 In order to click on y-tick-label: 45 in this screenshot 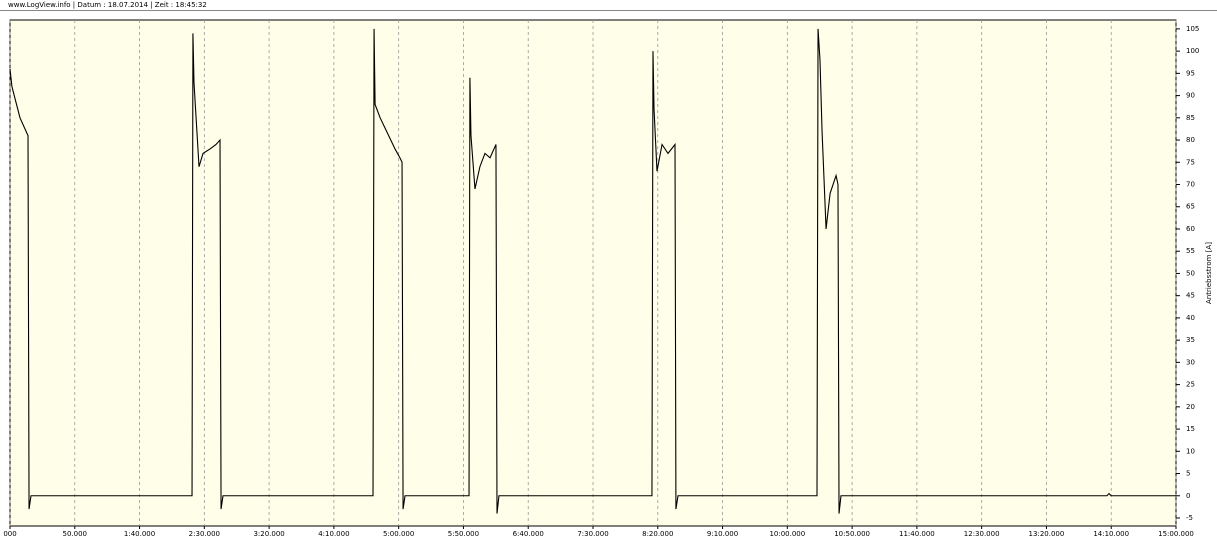, I will do `click(1190, 296)`.